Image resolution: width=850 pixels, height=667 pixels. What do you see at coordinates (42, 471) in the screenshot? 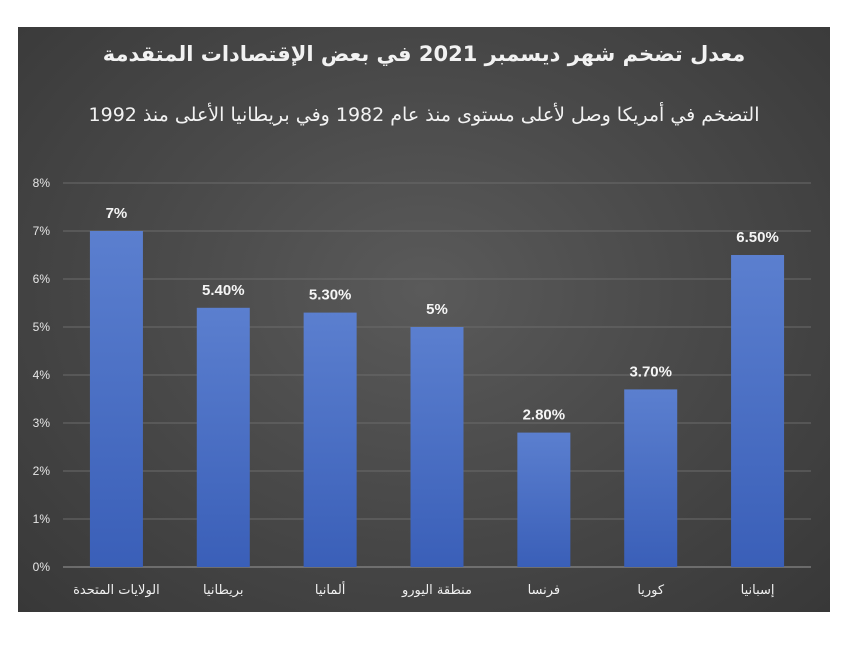
I see `y-tick-label: 2%` at bounding box center [42, 471].